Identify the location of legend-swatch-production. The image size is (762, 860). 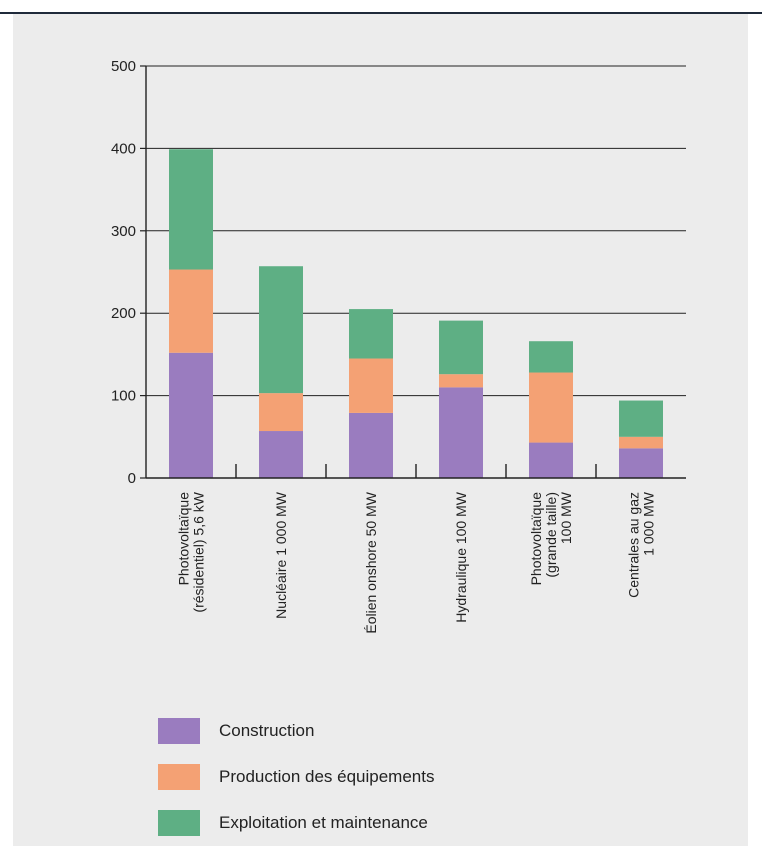
(179, 777).